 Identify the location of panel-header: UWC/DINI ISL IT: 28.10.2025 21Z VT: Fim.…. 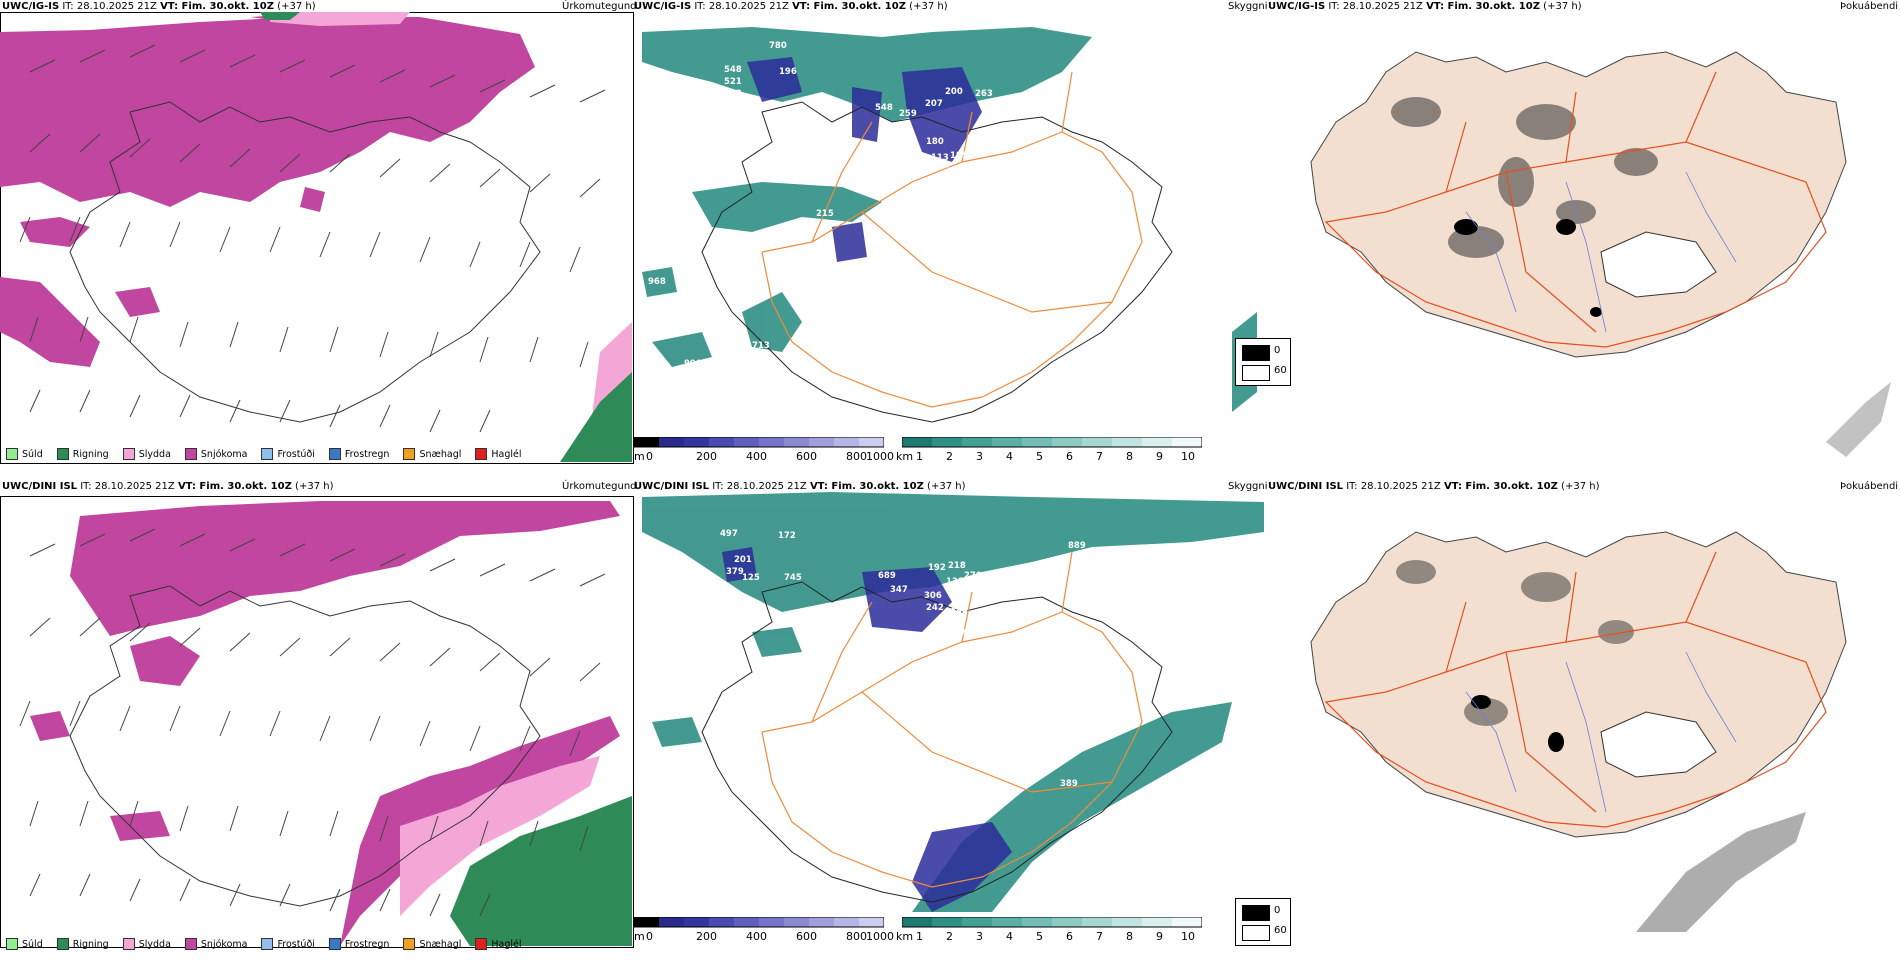
(799, 486).